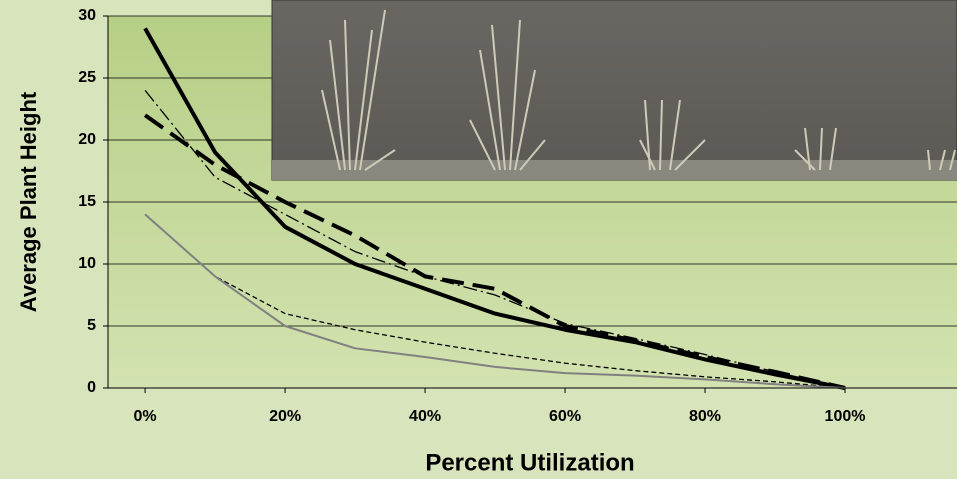 The height and width of the screenshot is (479, 957). Describe the element at coordinates (705, 416) in the screenshot. I see `x-tick-label: 80%` at that location.